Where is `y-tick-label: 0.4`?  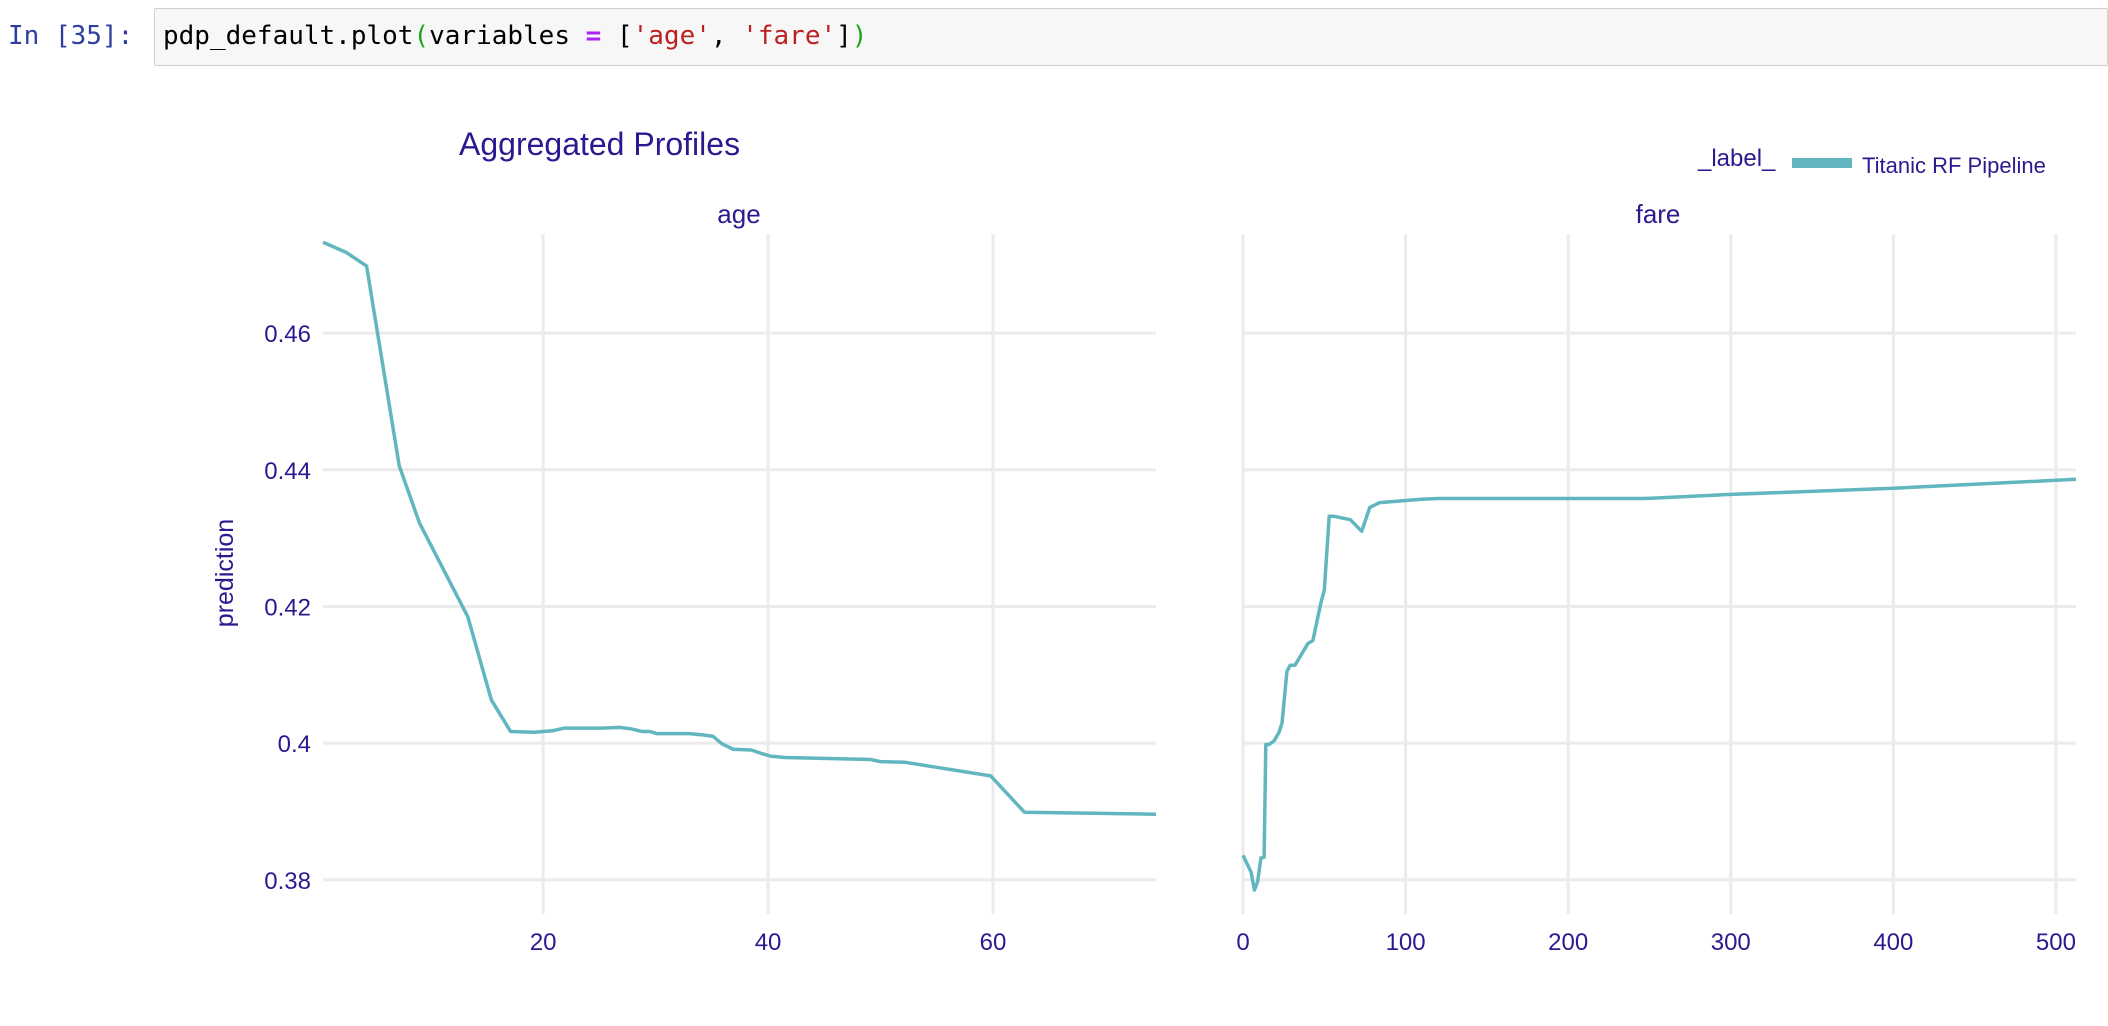
y-tick-label: 0.4 is located at coordinates (294, 744).